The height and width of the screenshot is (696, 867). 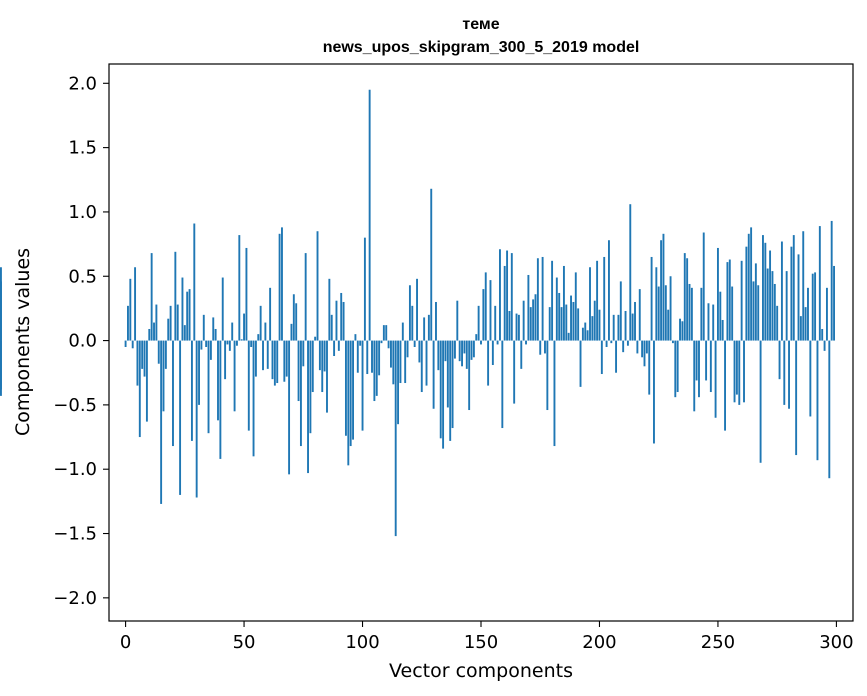 What do you see at coordinates (23, 342) in the screenshot?
I see `y-axis-label: Components values` at bounding box center [23, 342].